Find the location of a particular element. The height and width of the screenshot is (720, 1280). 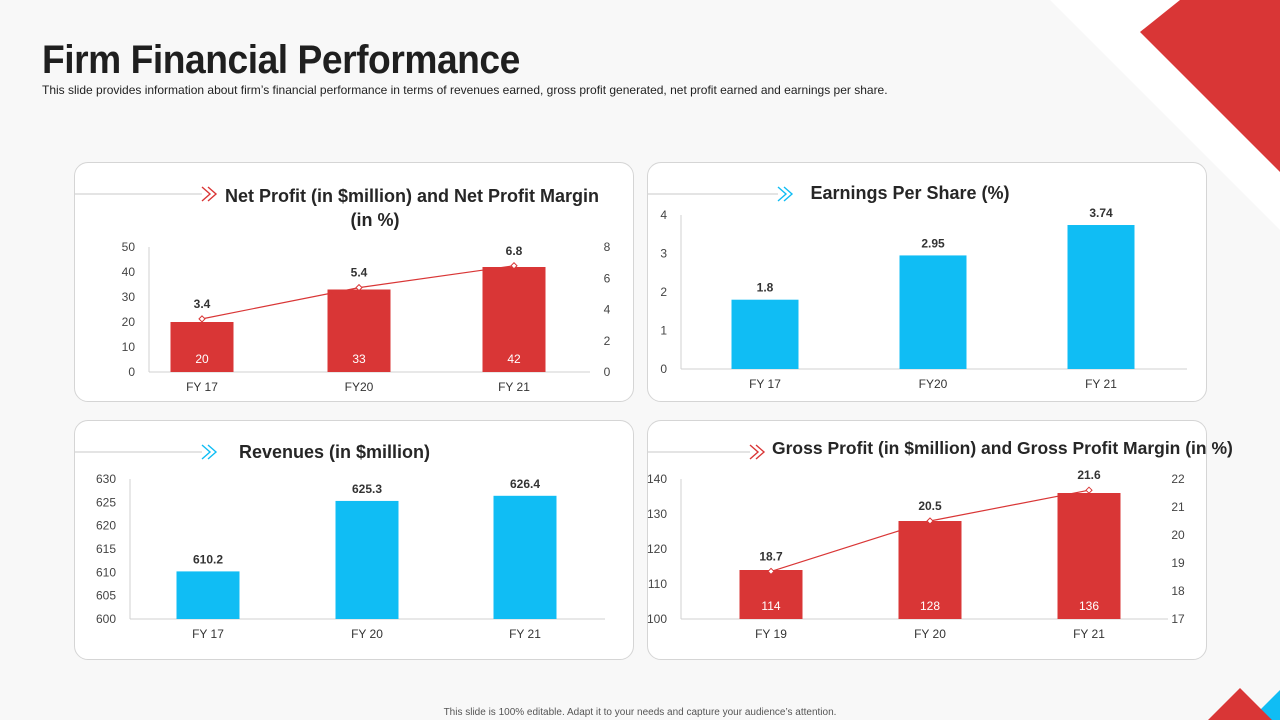

y-tick-label: 130 is located at coordinates (657, 514).